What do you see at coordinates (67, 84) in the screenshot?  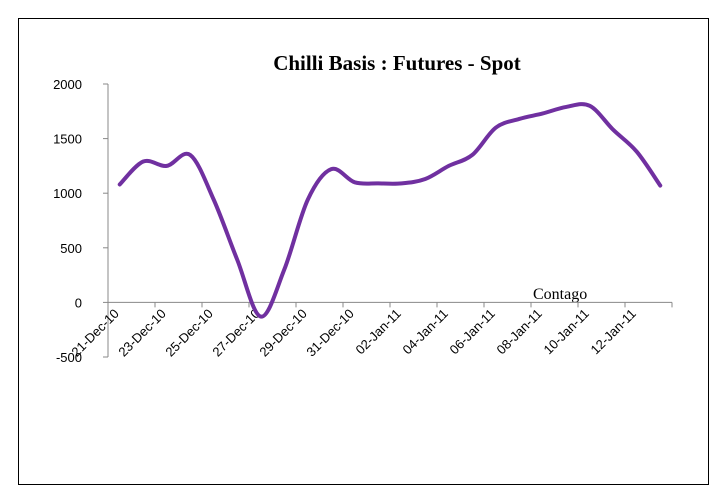 I see `y-tick-label: 2000` at bounding box center [67, 84].